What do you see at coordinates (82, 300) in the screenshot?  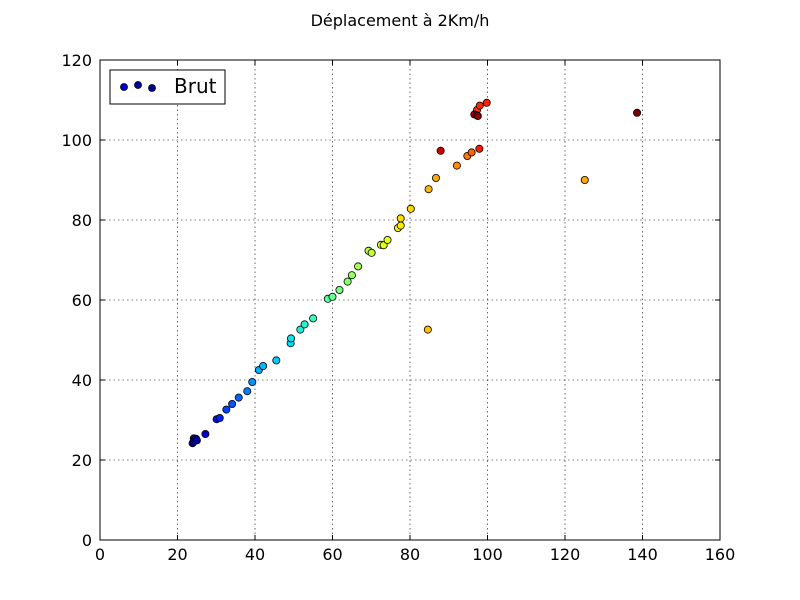 I see `y-tick-label: 60` at bounding box center [82, 300].